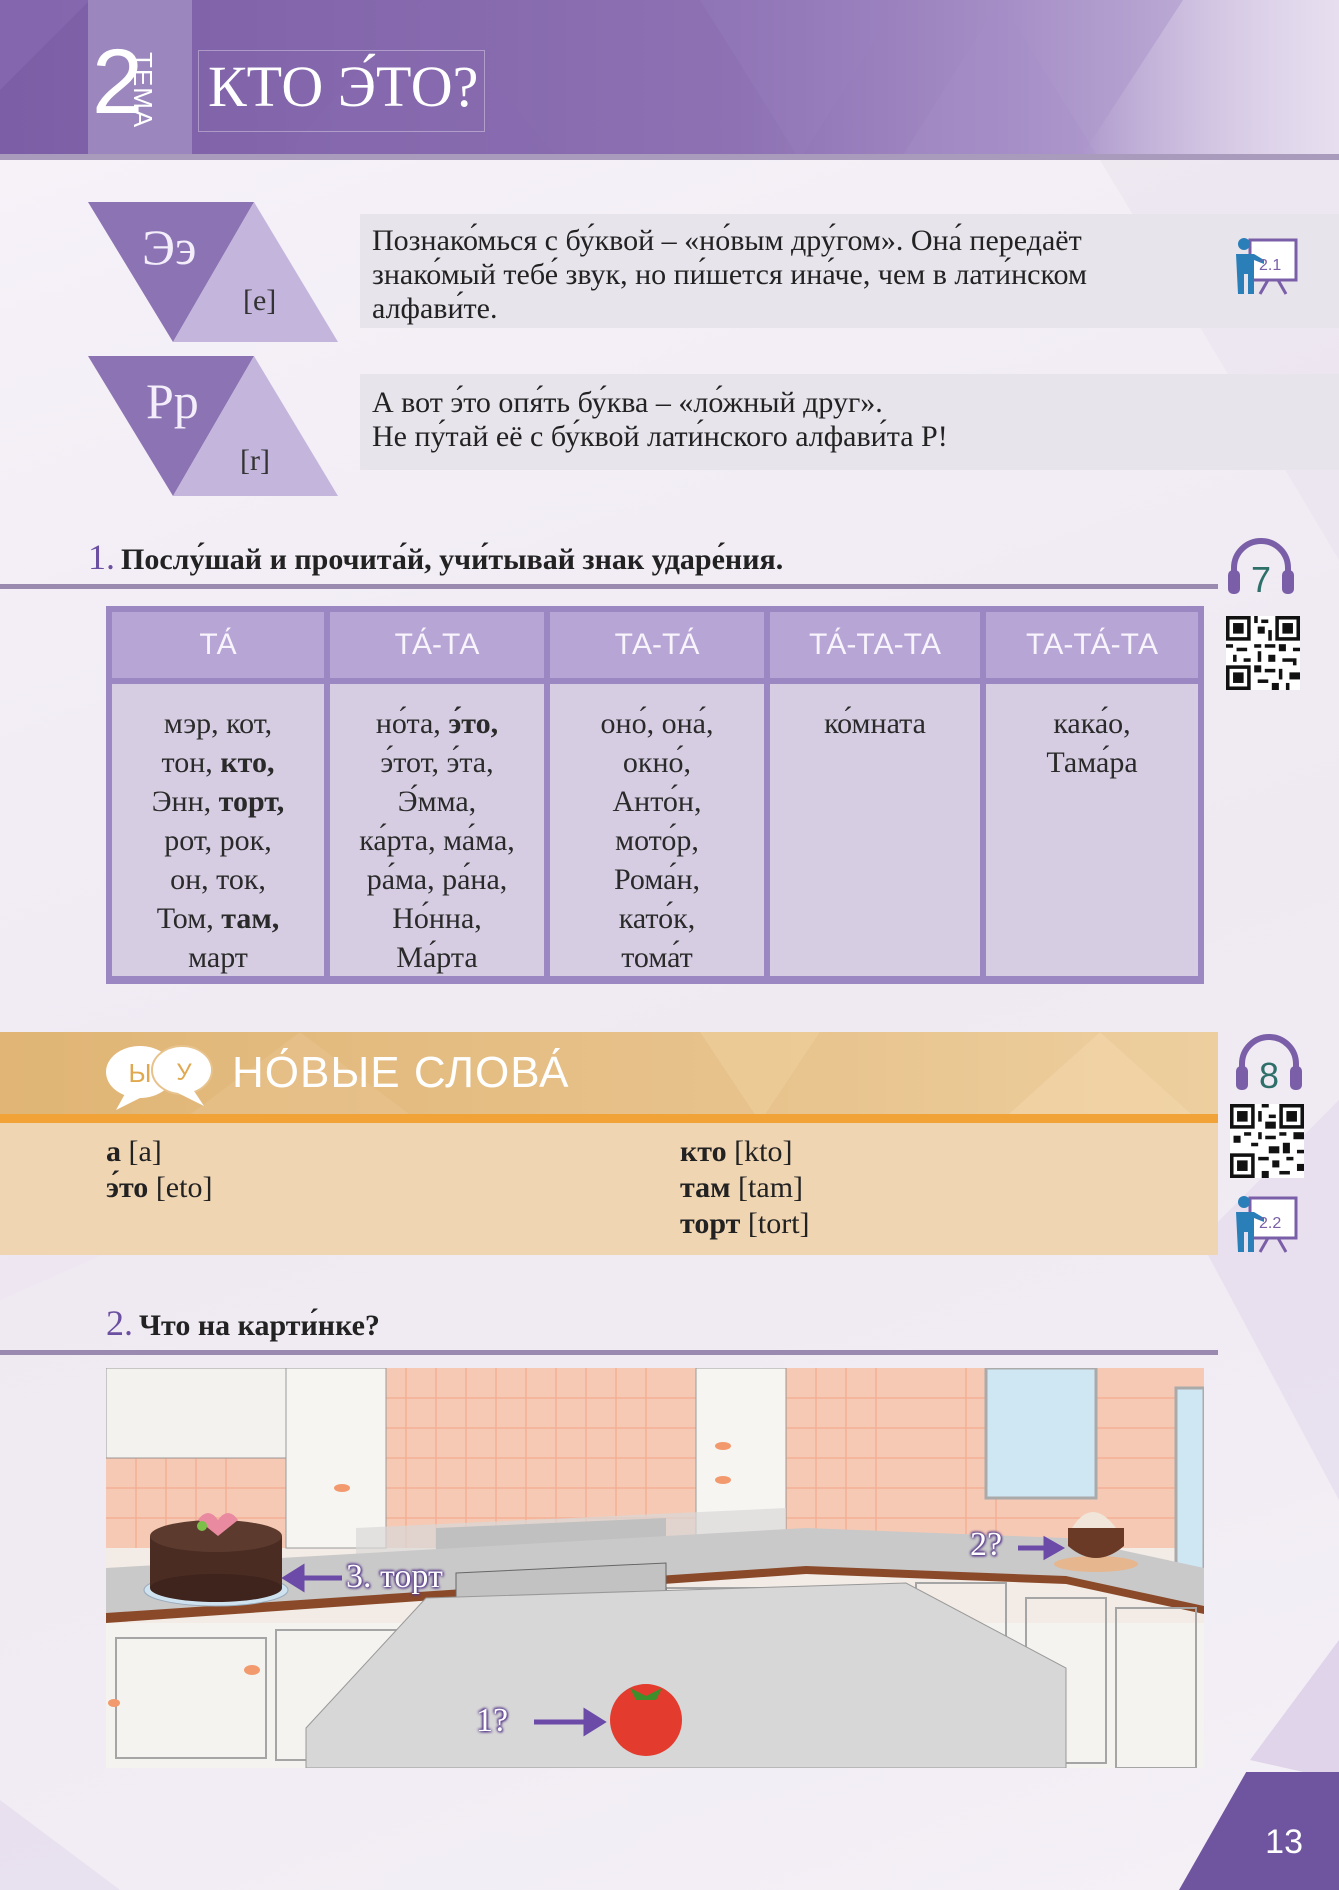 The width and height of the screenshot is (1339, 1890). What do you see at coordinates (218, 801) in the screenshot?
I see `word-line: Энн, торт,` at bounding box center [218, 801].